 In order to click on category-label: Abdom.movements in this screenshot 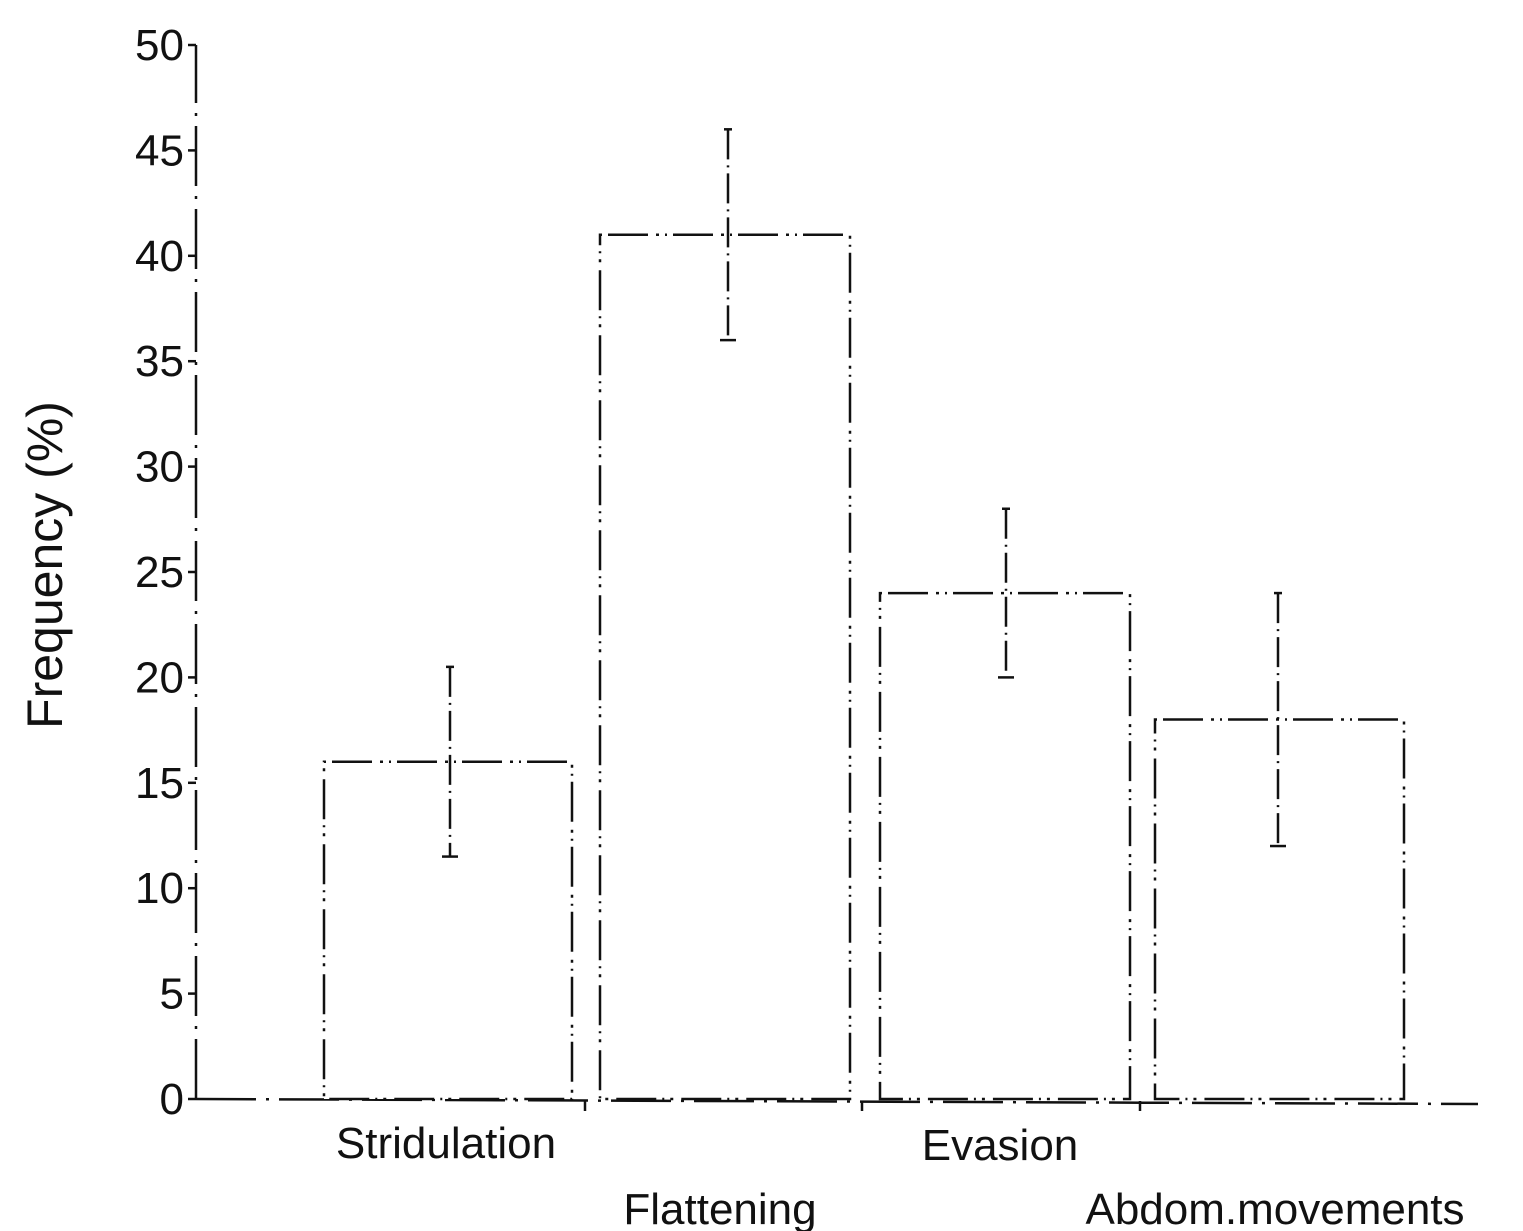, I will do `click(1274, 1208)`.